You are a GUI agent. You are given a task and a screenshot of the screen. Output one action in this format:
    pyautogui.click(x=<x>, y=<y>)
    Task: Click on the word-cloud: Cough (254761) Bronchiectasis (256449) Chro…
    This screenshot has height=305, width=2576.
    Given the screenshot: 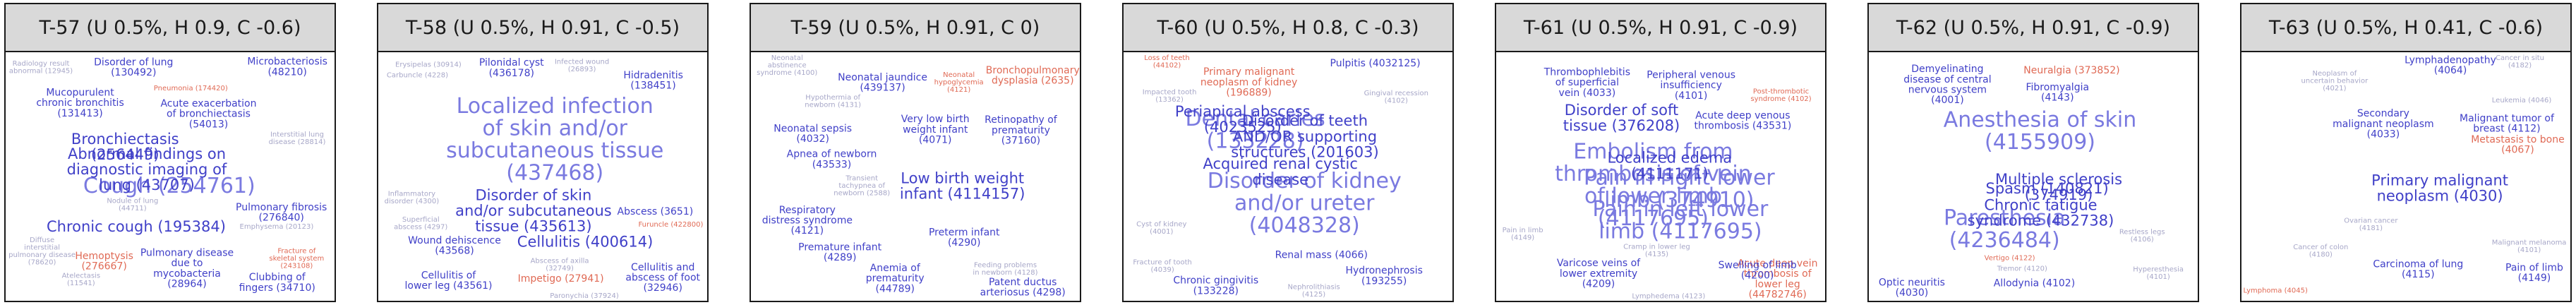 What is the action you would take?
    pyautogui.click(x=170, y=176)
    